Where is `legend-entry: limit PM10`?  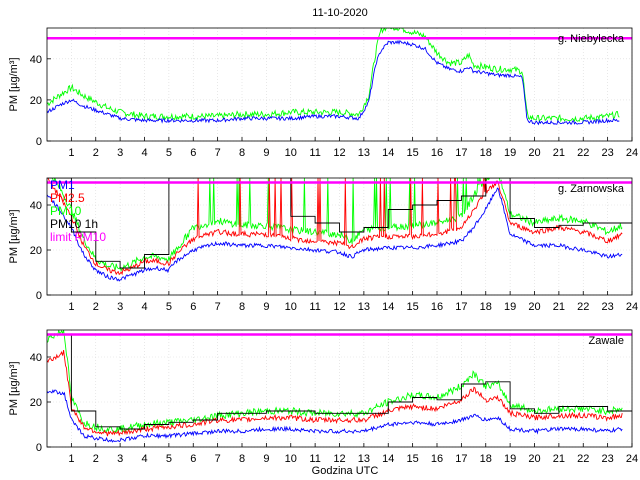 legend-entry: limit PM10 is located at coordinates (78, 237).